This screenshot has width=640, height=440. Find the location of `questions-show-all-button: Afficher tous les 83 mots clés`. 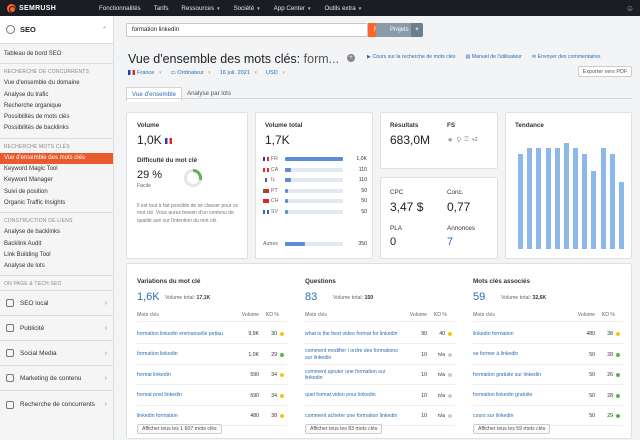

questions-show-all-button: Afficher tous les 83 mots clés is located at coordinates (344, 429).